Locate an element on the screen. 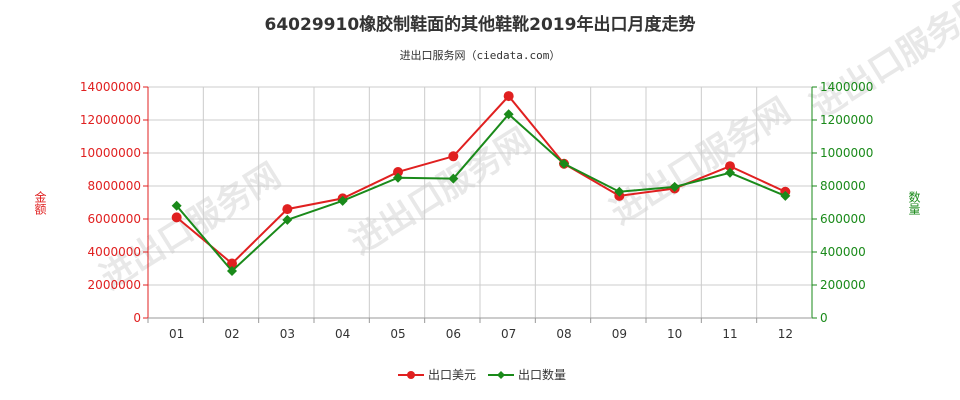 The width and height of the screenshot is (960, 400). left-axis-title: 金额 is located at coordinates (40, 203).